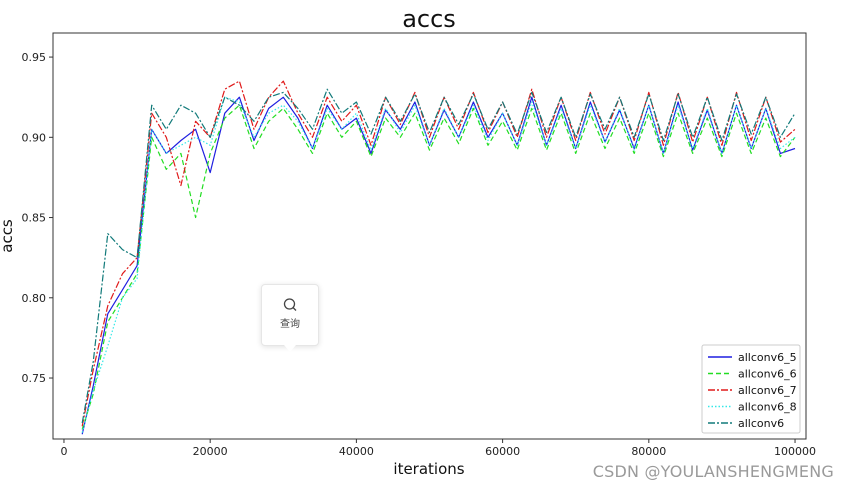 This screenshot has width=848, height=490. I want to click on legend-label: allconv6, so click(761, 423).